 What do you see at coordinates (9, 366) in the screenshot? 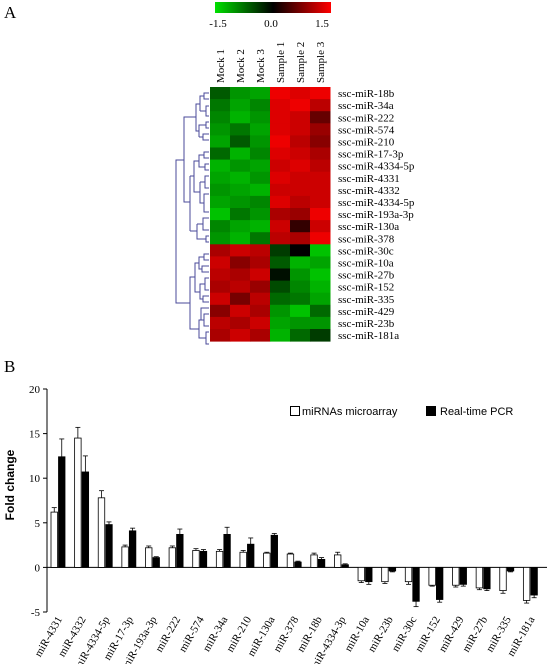
I see `panel-b-label: B` at bounding box center [9, 366].